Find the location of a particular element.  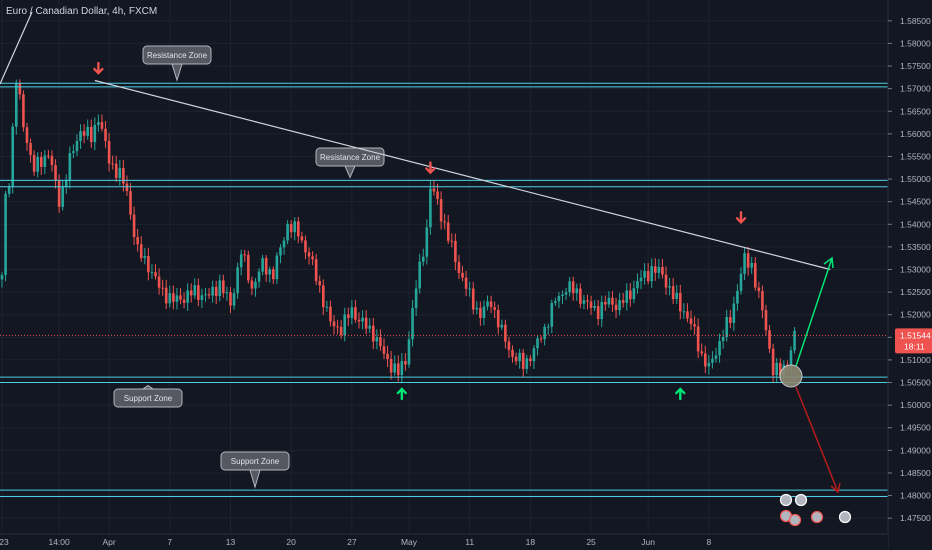

y-tick-label: 1.57500 is located at coordinates (915, 66).